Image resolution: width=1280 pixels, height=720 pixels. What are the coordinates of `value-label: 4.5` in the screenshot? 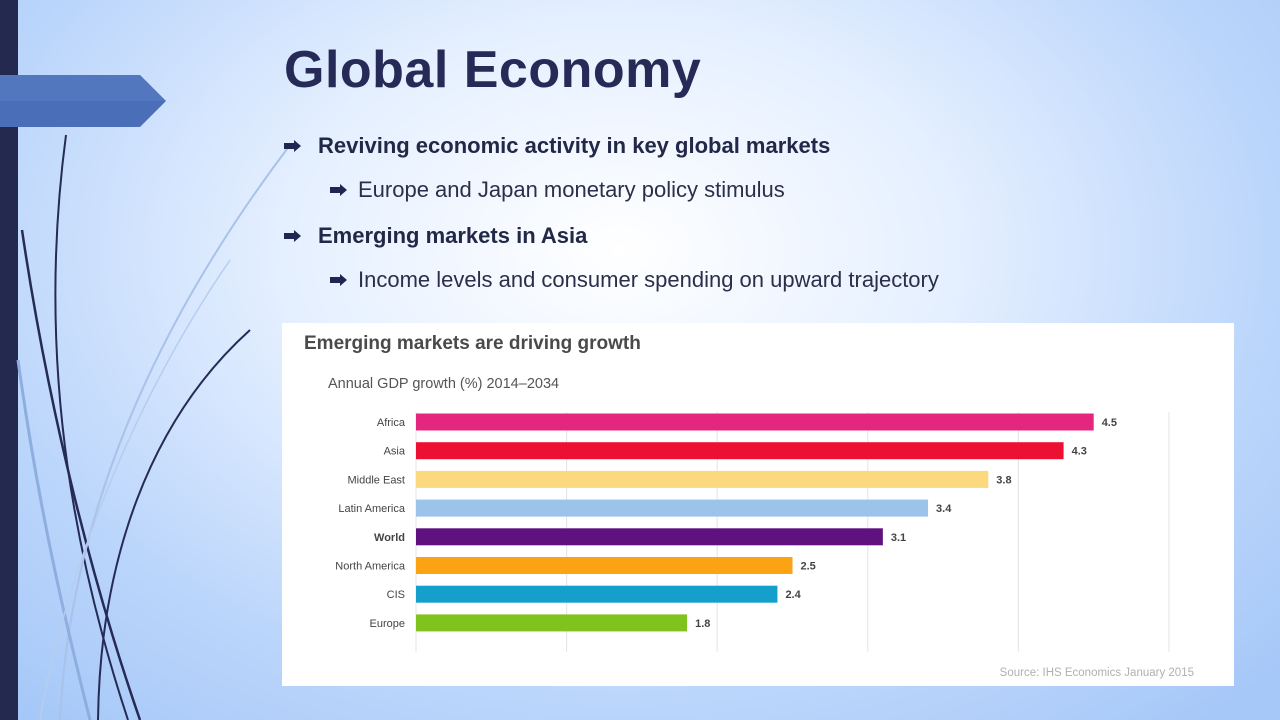 It's located at (1109, 423).